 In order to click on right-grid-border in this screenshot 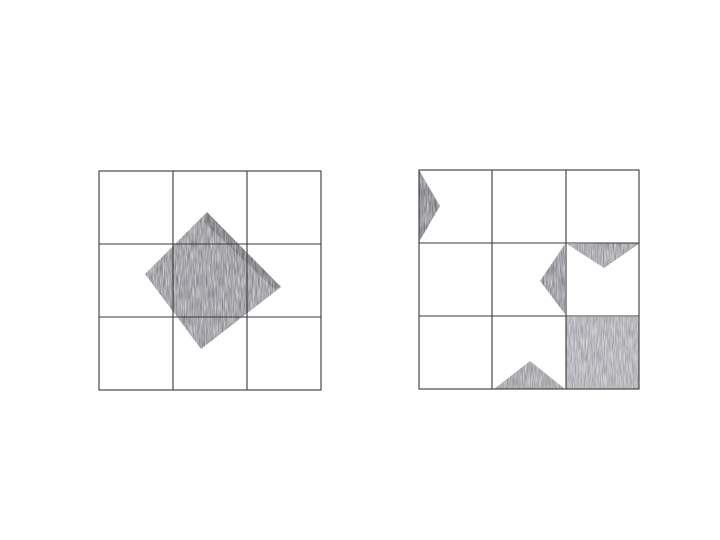, I will do `click(529, 279)`.